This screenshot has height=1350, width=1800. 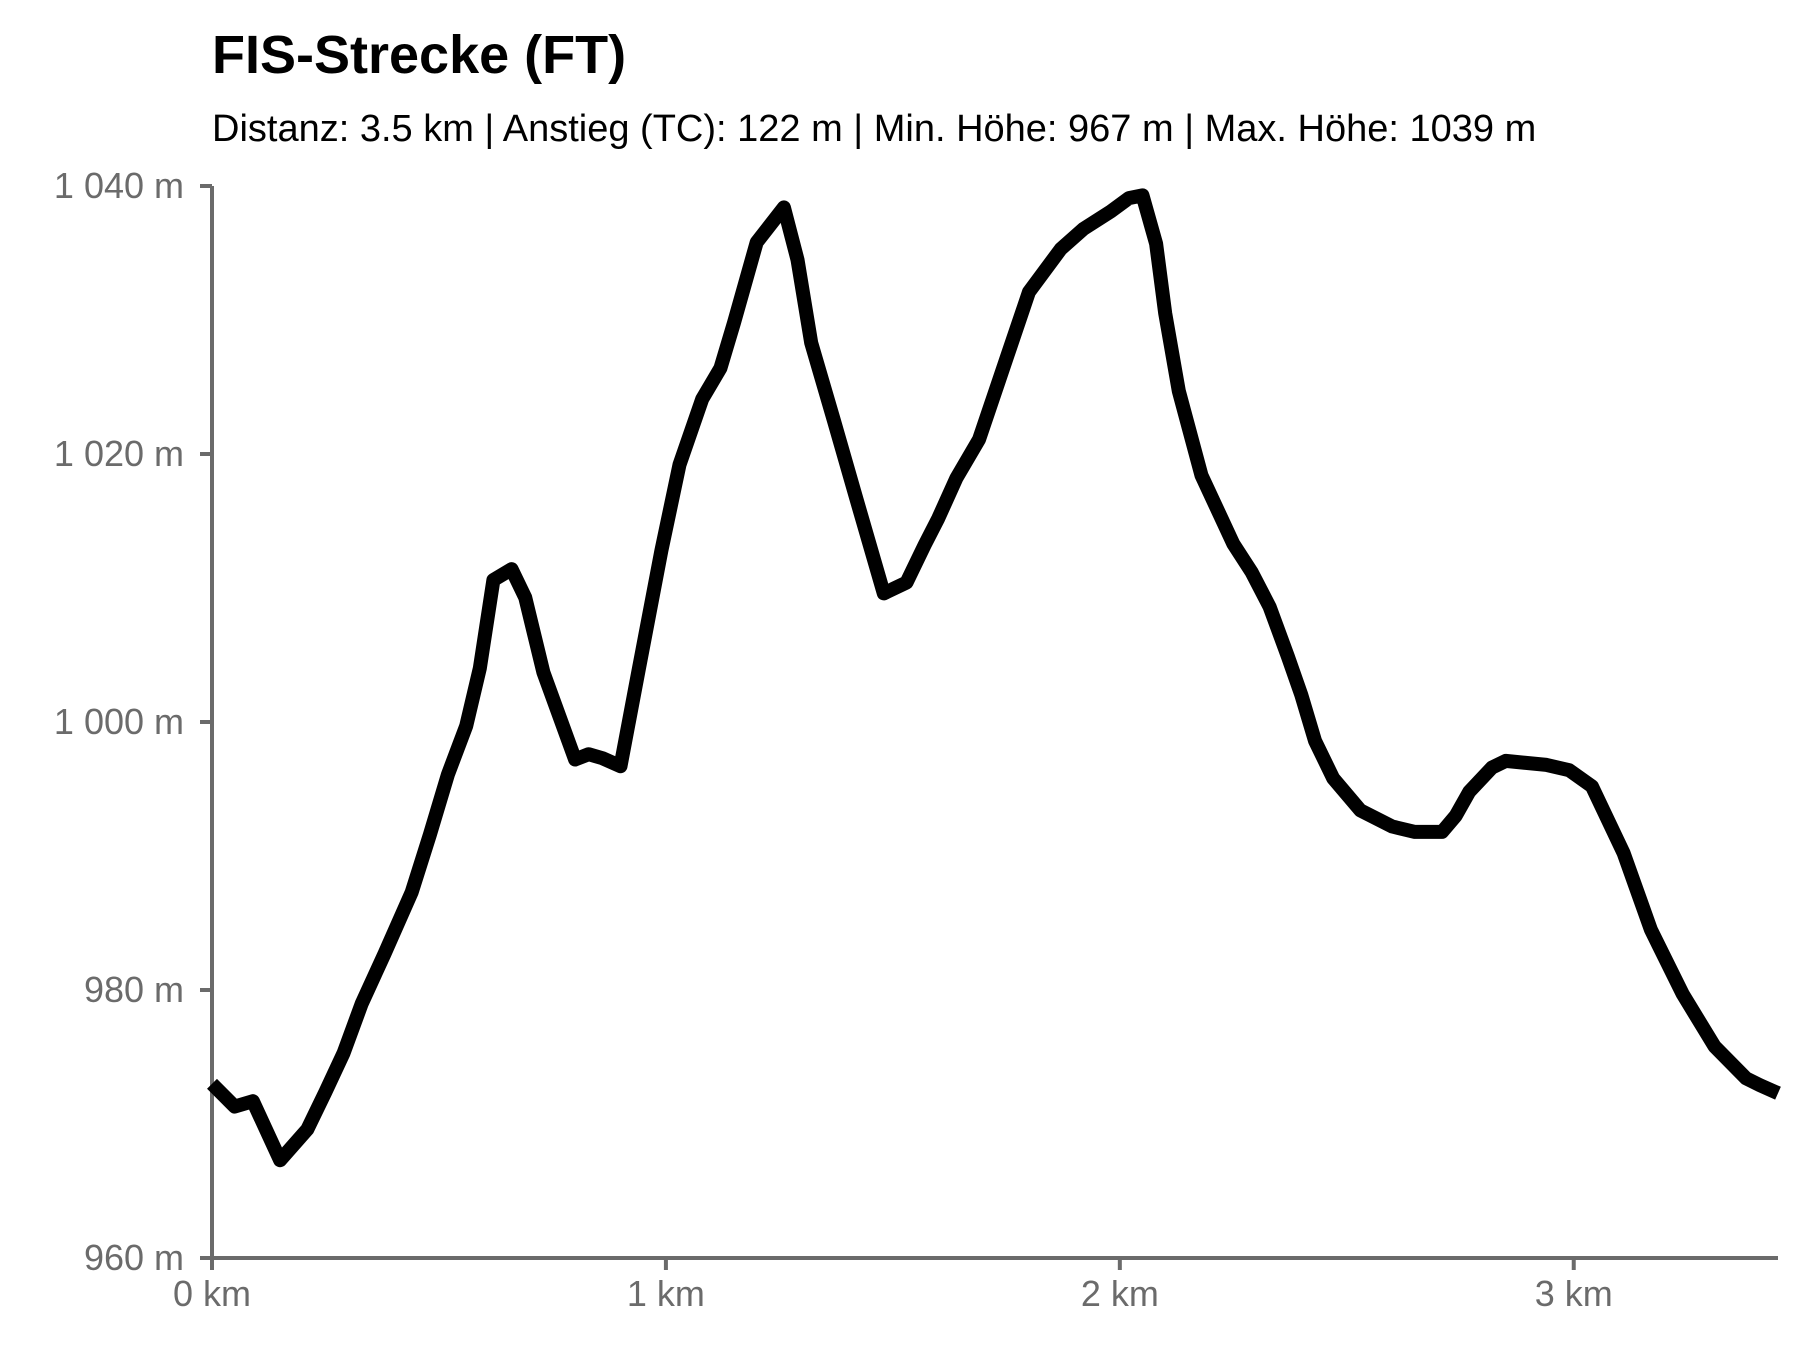 What do you see at coordinates (119, 185) in the screenshot?
I see `y-tick-label: 1 040 m` at bounding box center [119, 185].